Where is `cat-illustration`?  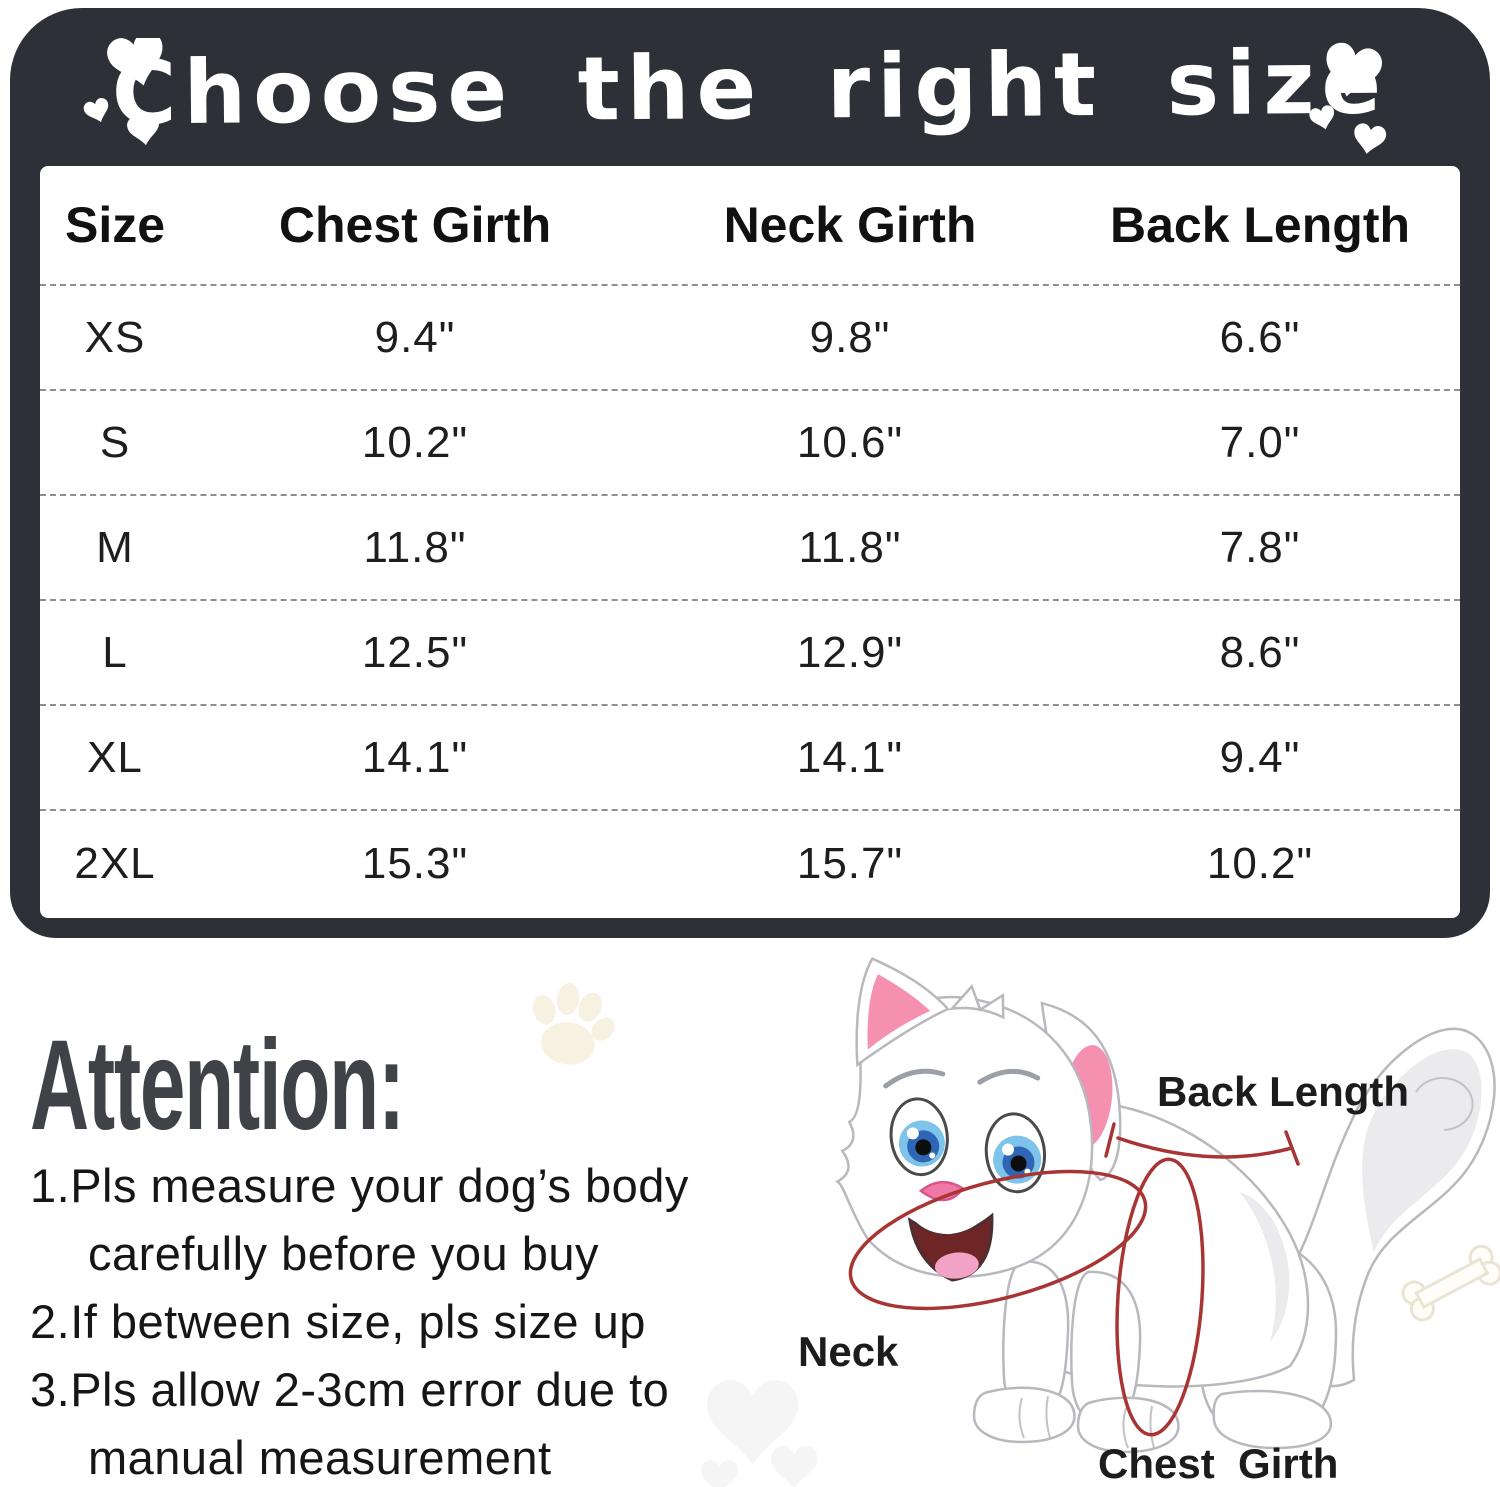 cat-illustration is located at coordinates (1167, 1205).